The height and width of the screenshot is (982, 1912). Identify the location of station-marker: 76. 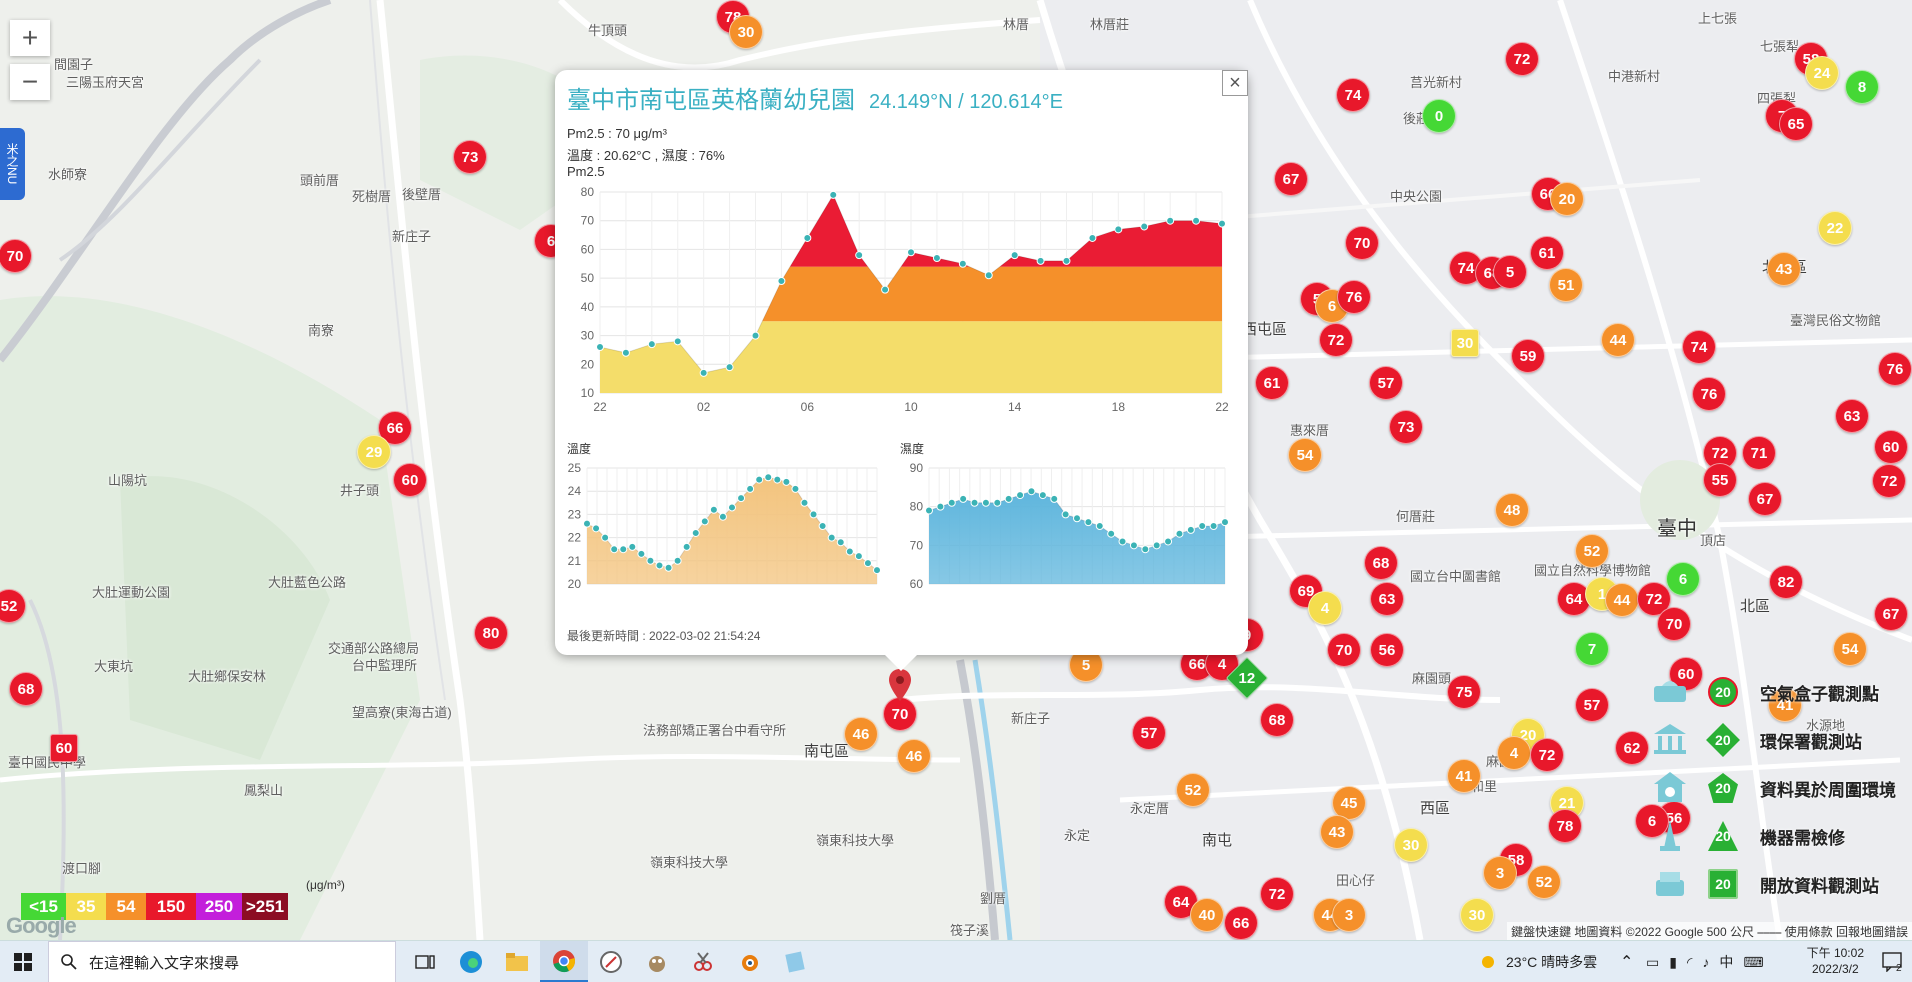
(1354, 297).